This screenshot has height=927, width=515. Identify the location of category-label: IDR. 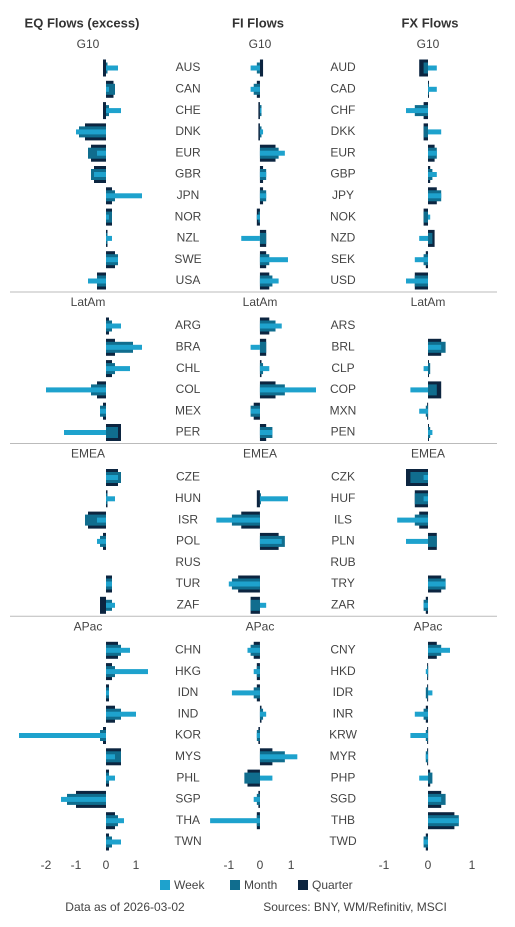
(343, 692).